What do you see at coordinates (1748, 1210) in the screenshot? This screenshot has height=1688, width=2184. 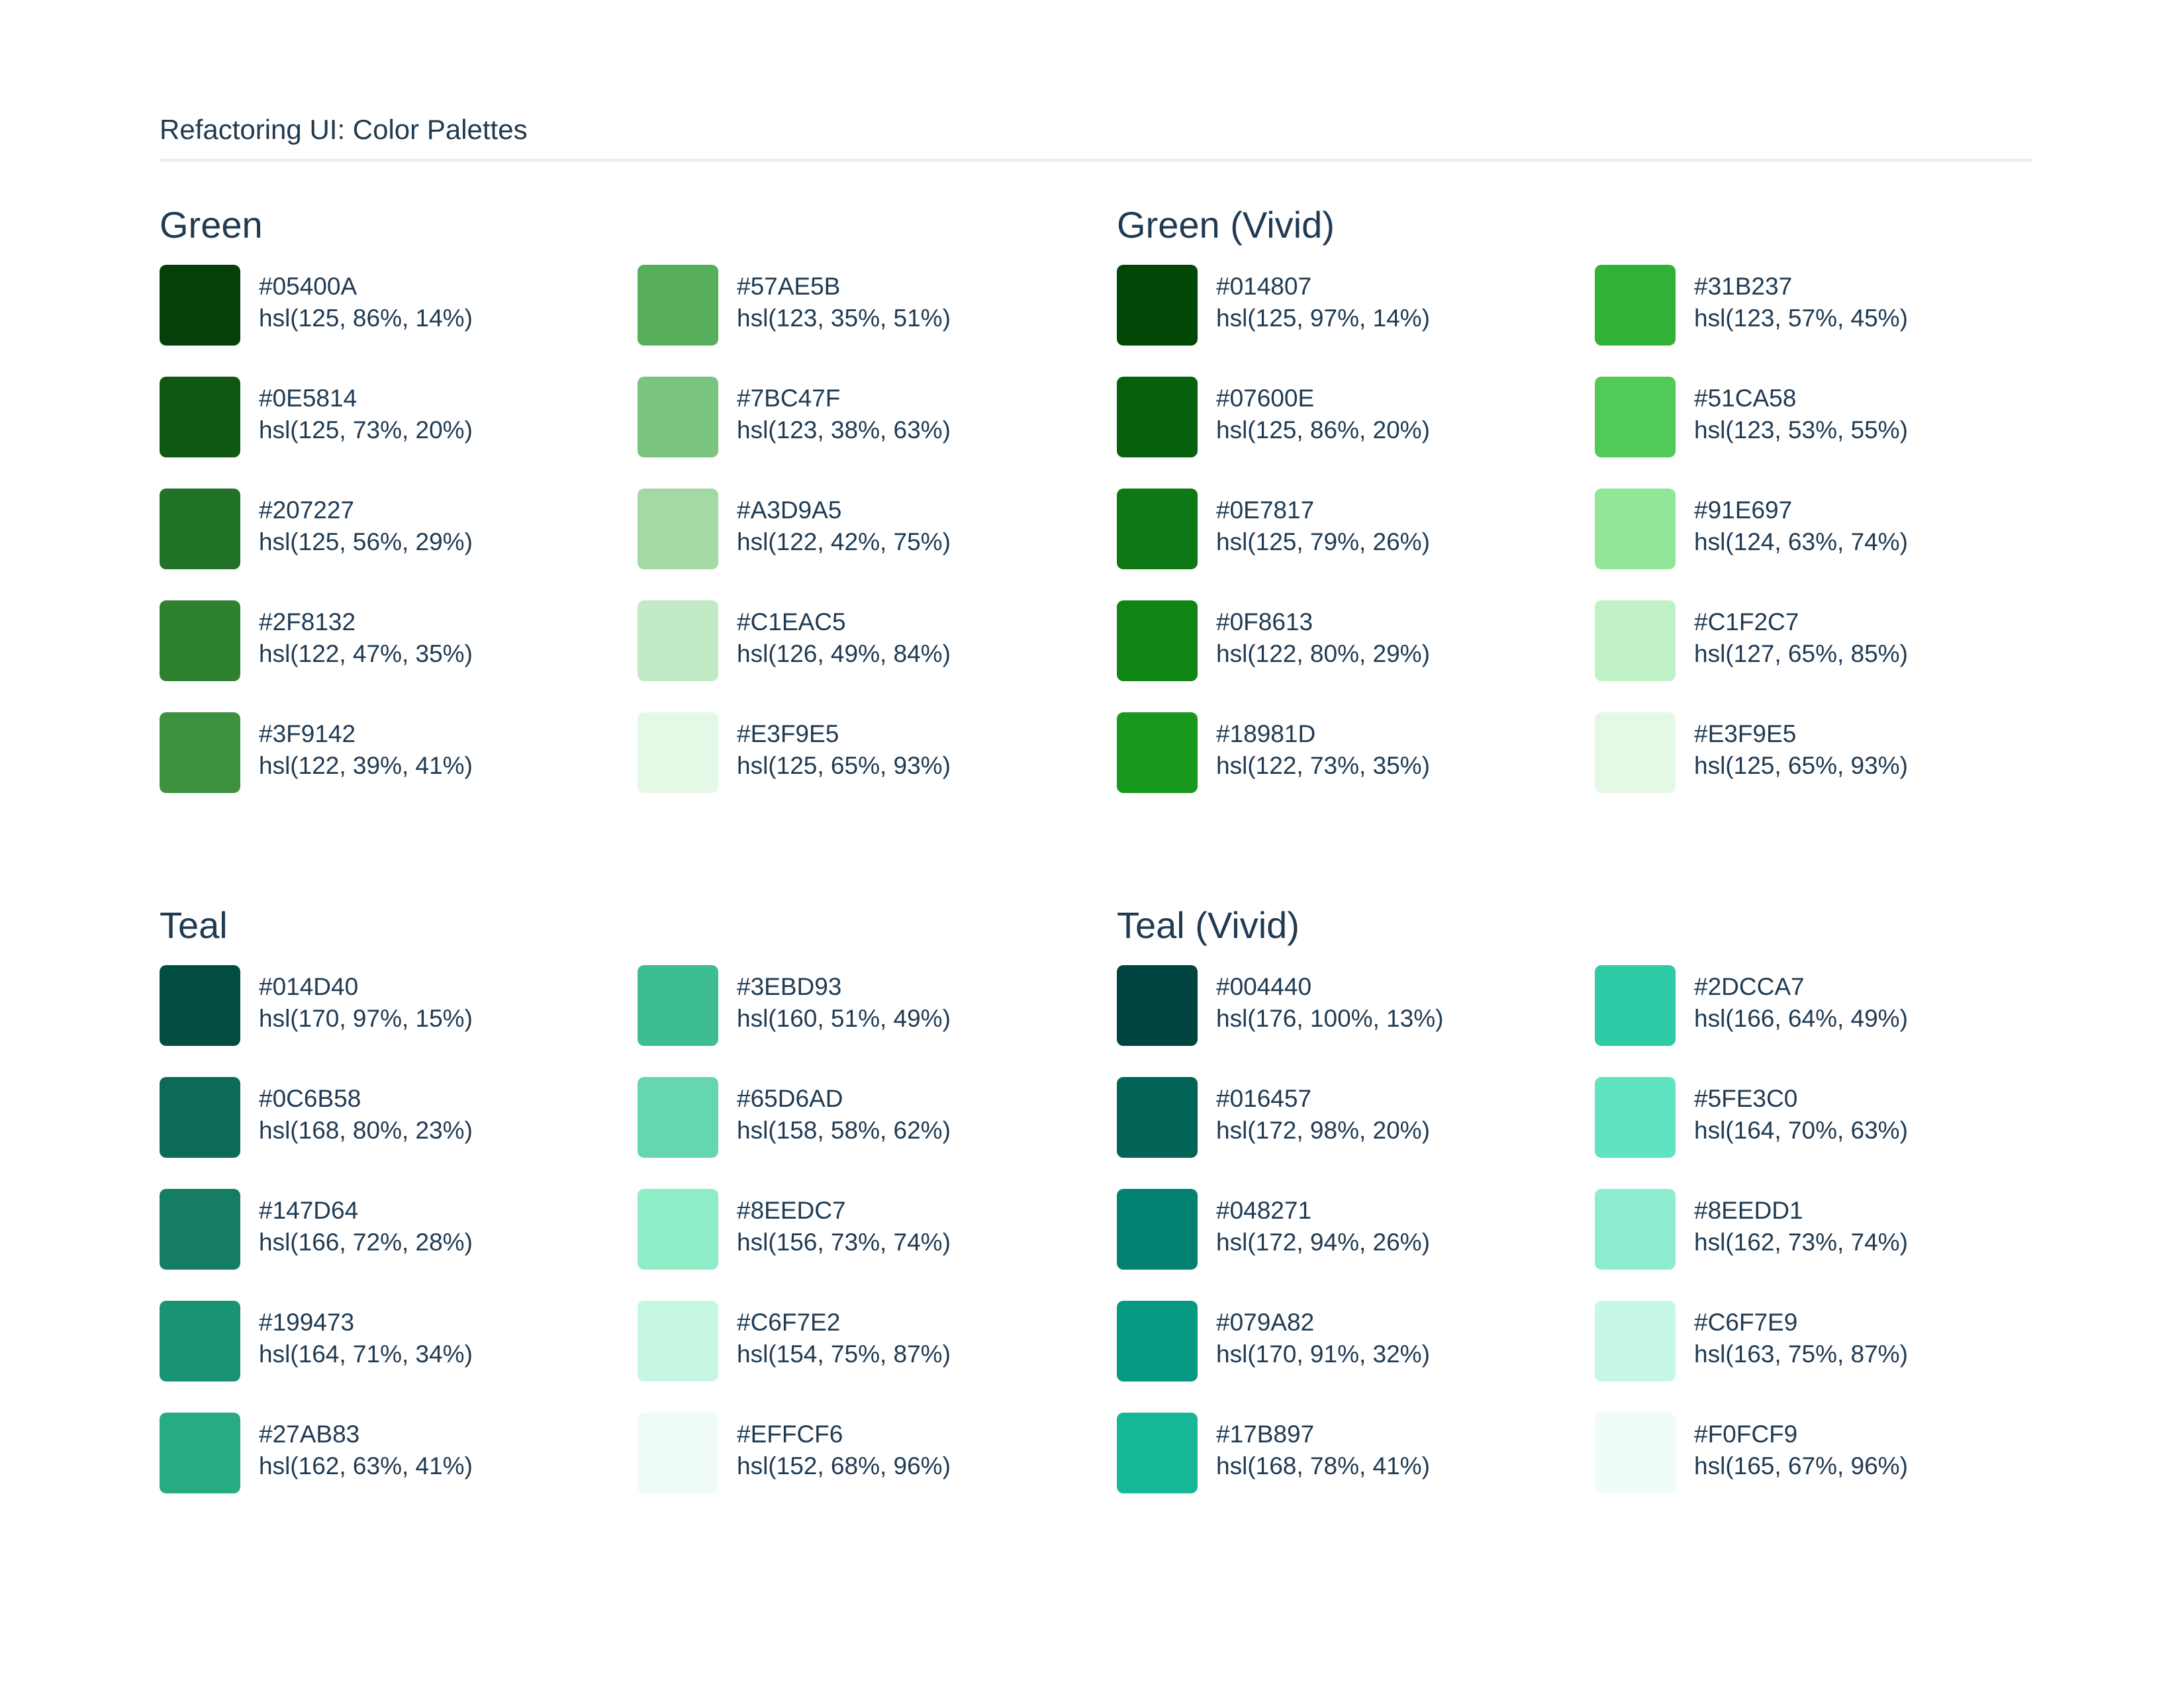 I see `swatch-hex: #8EEDD1` at bounding box center [1748, 1210].